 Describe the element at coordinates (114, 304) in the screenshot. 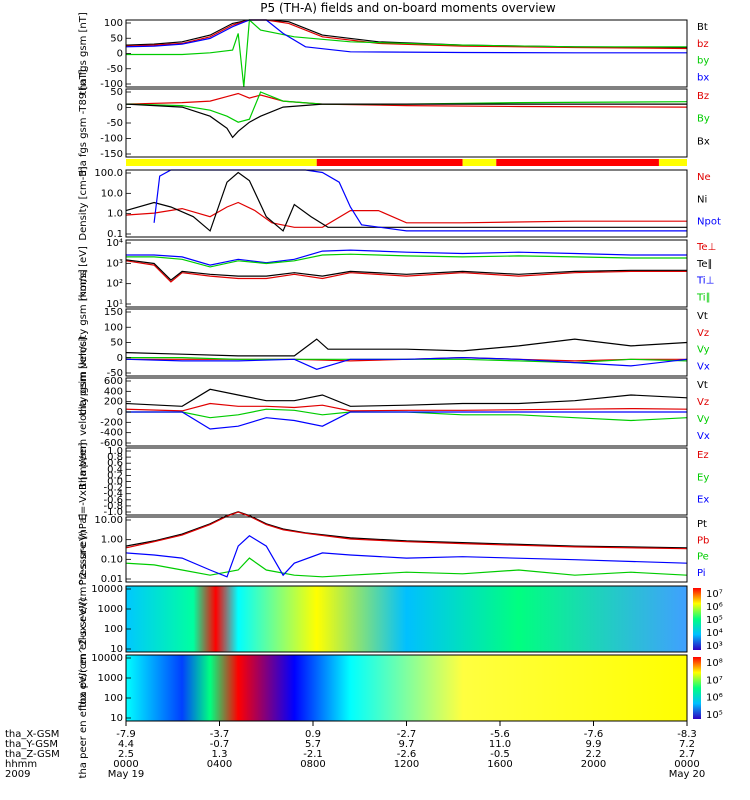

I see `y-tick-label: 10¹` at that location.